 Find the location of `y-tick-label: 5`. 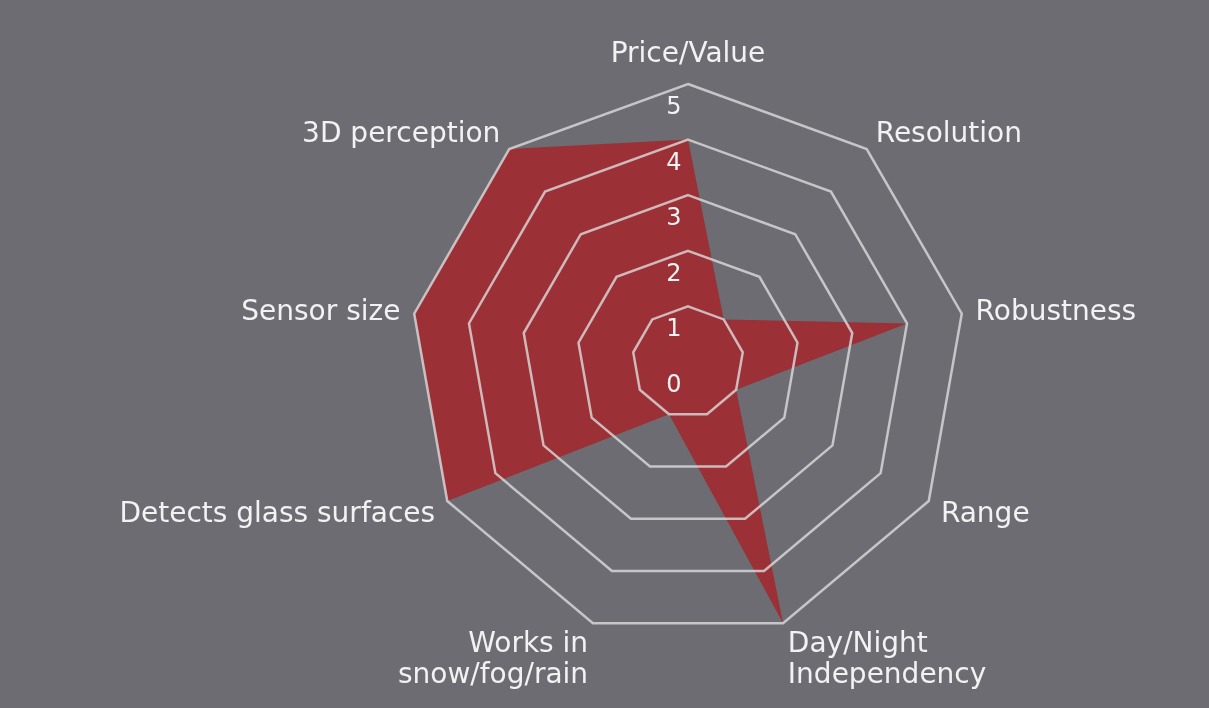

y-tick-label: 5 is located at coordinates (674, 106).